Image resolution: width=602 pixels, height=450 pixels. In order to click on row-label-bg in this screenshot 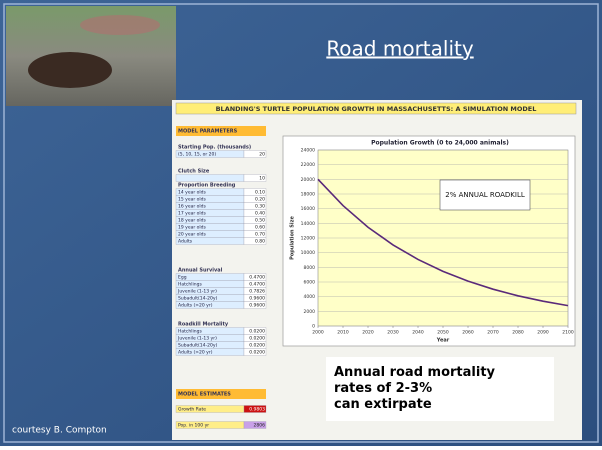, I will do `click(210, 178)`.